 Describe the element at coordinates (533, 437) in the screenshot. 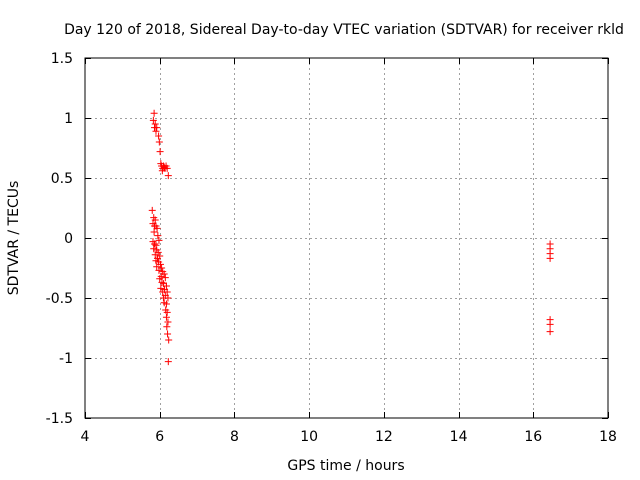

I see `x-tick-label: 16` at that location.